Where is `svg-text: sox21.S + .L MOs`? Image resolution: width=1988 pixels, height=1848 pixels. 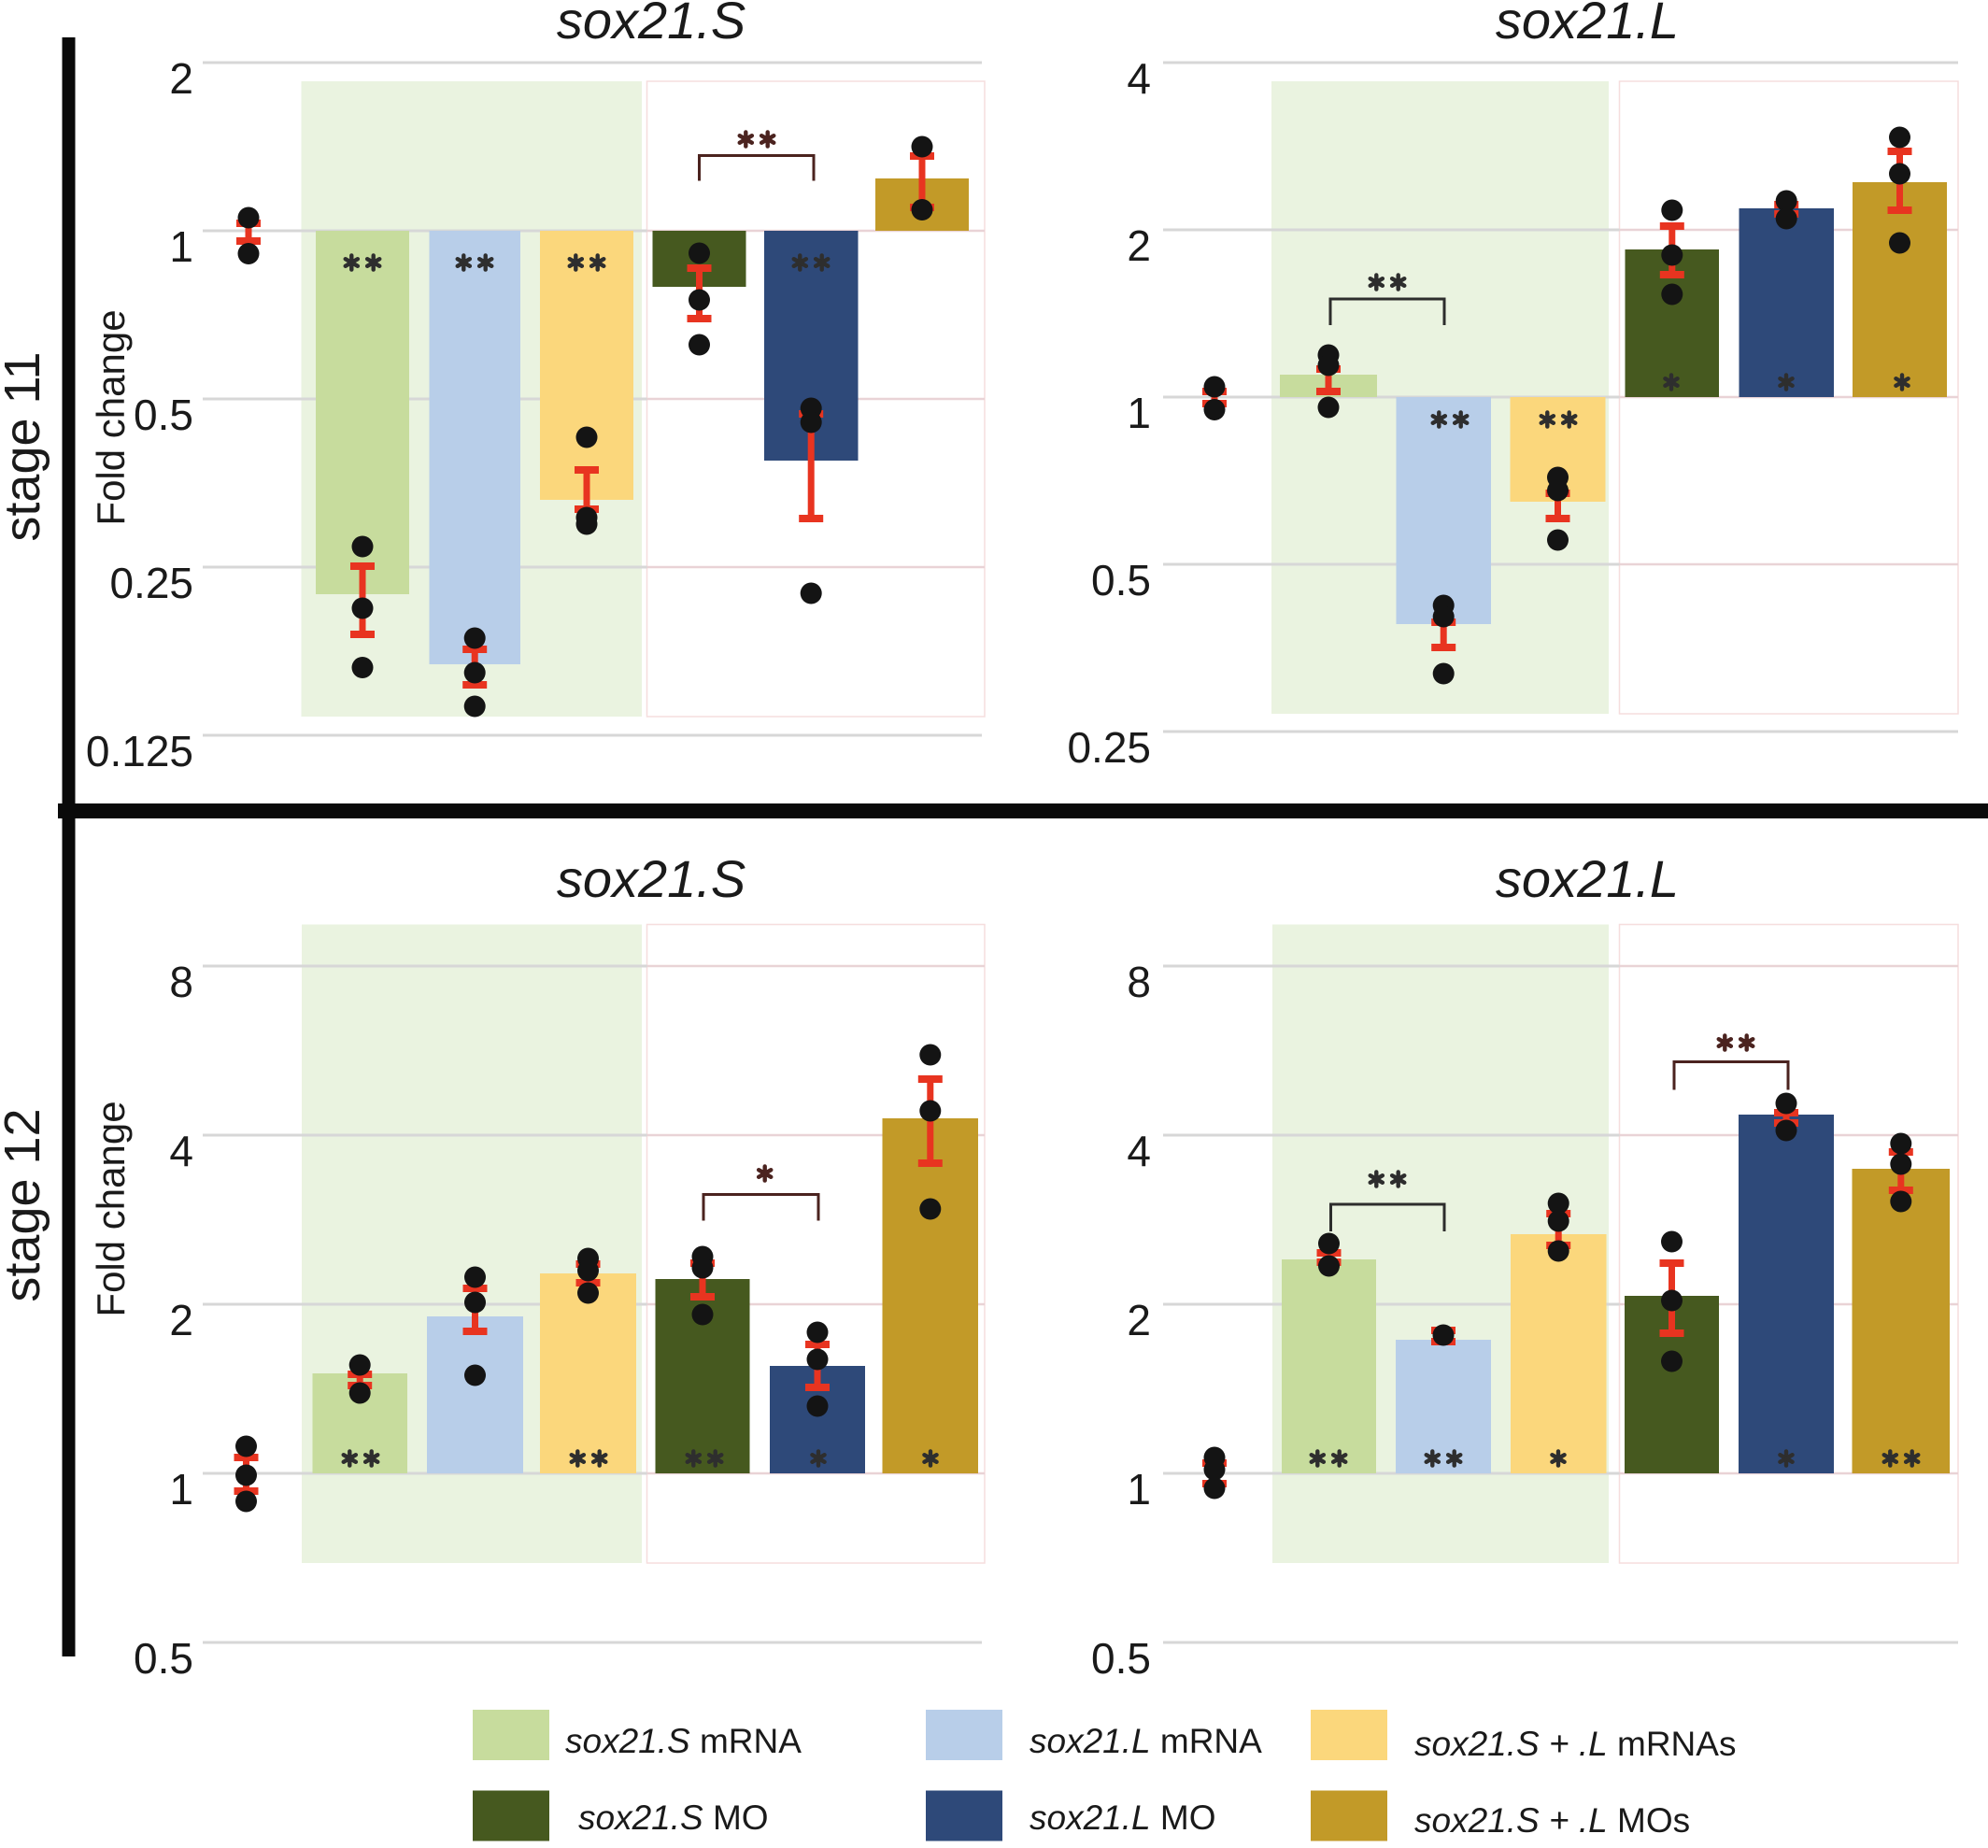
svg-text: sox21.S + .L MOs is located at coordinates (1552, 1820).